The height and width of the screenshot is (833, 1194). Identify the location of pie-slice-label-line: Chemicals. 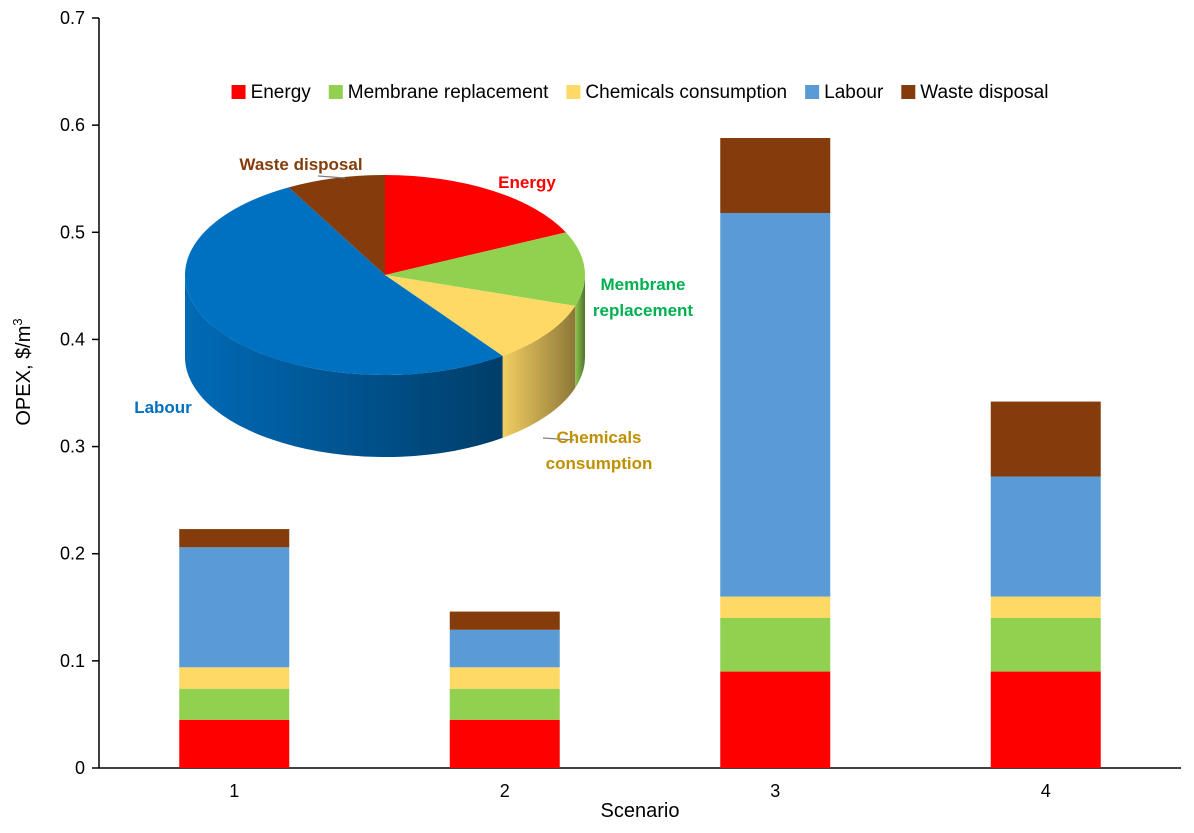
(598, 437).